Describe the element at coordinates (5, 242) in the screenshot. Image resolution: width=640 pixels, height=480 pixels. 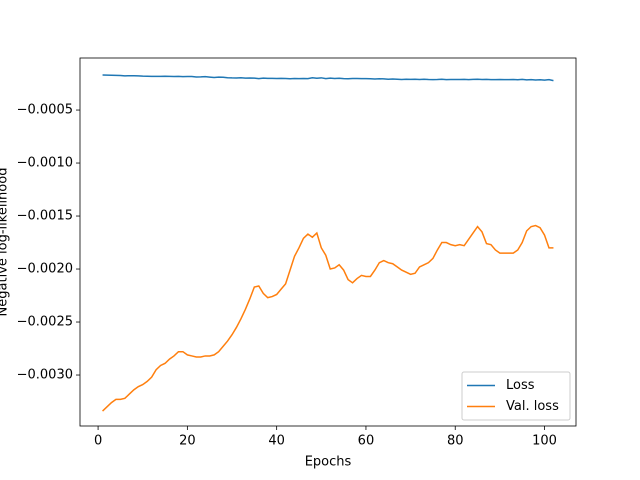
I see `y-axis-label: Negative log-likelihood` at that location.